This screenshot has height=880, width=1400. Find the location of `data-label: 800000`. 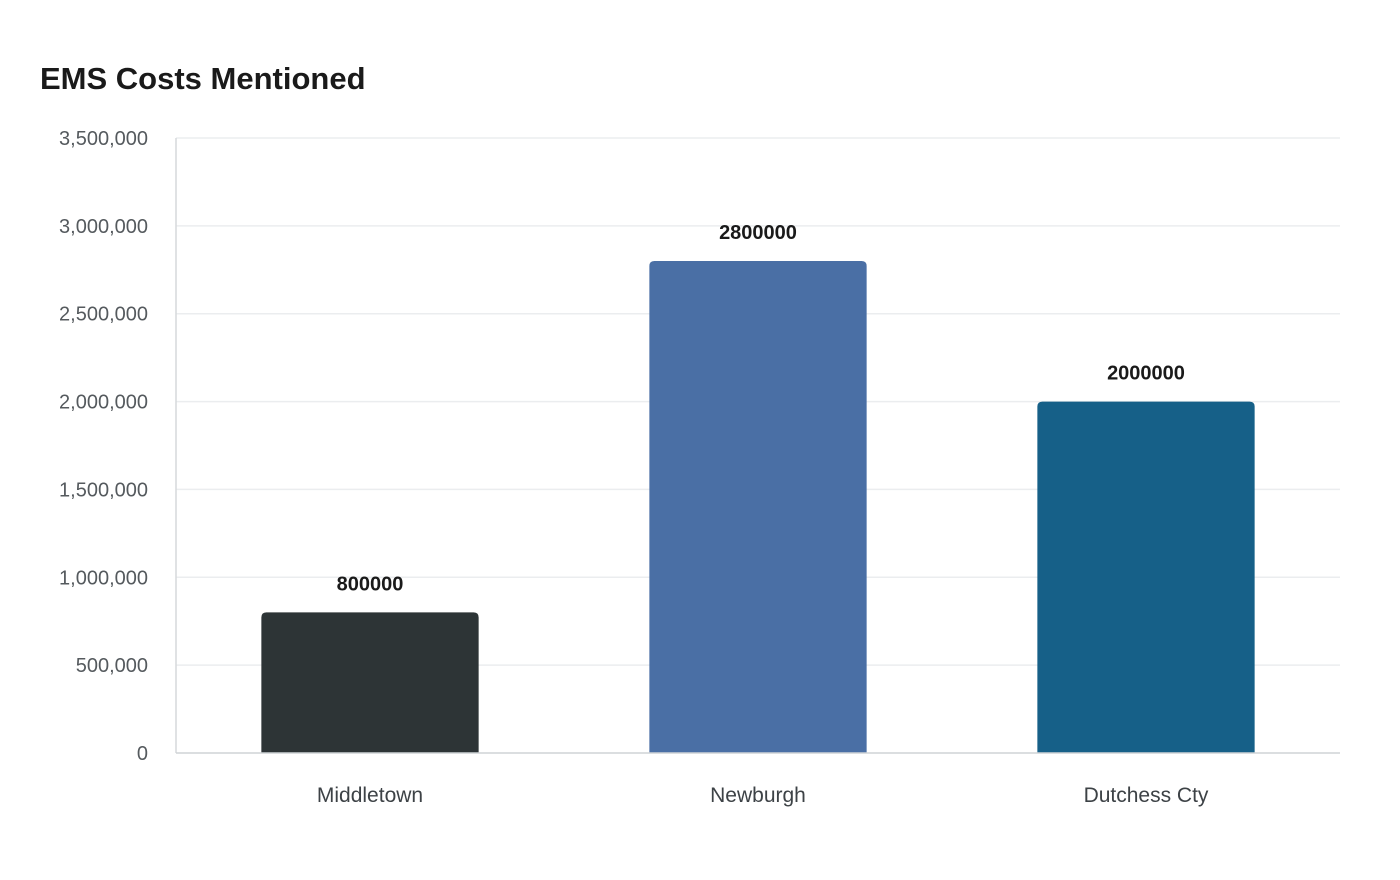

data-label: 800000 is located at coordinates (370, 584).